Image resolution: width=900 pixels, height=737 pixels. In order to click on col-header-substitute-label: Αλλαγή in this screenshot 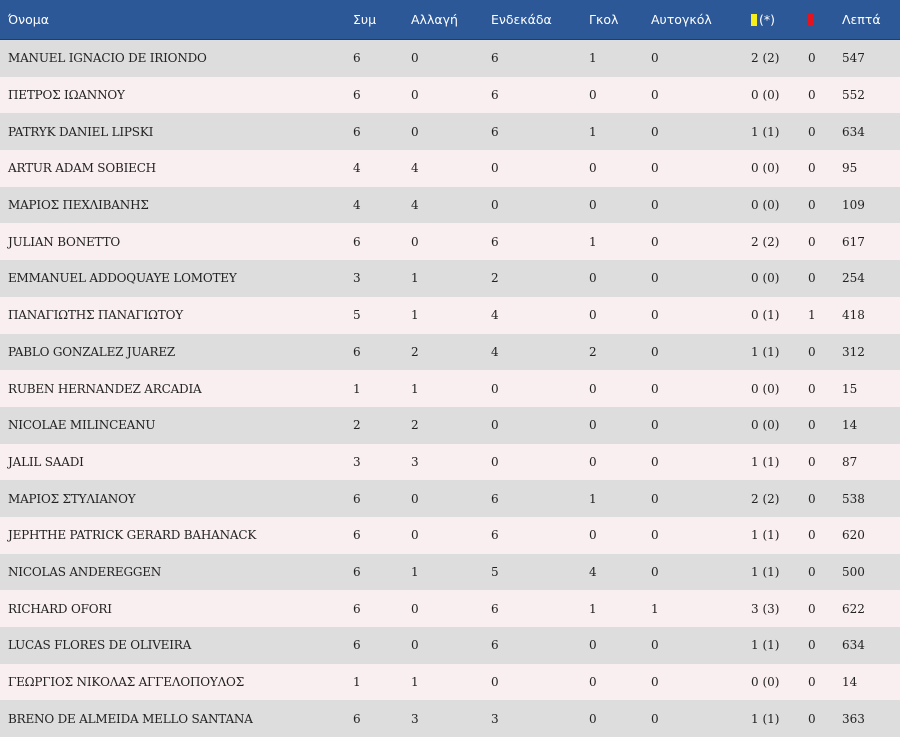, I will do `click(430, 19)`.